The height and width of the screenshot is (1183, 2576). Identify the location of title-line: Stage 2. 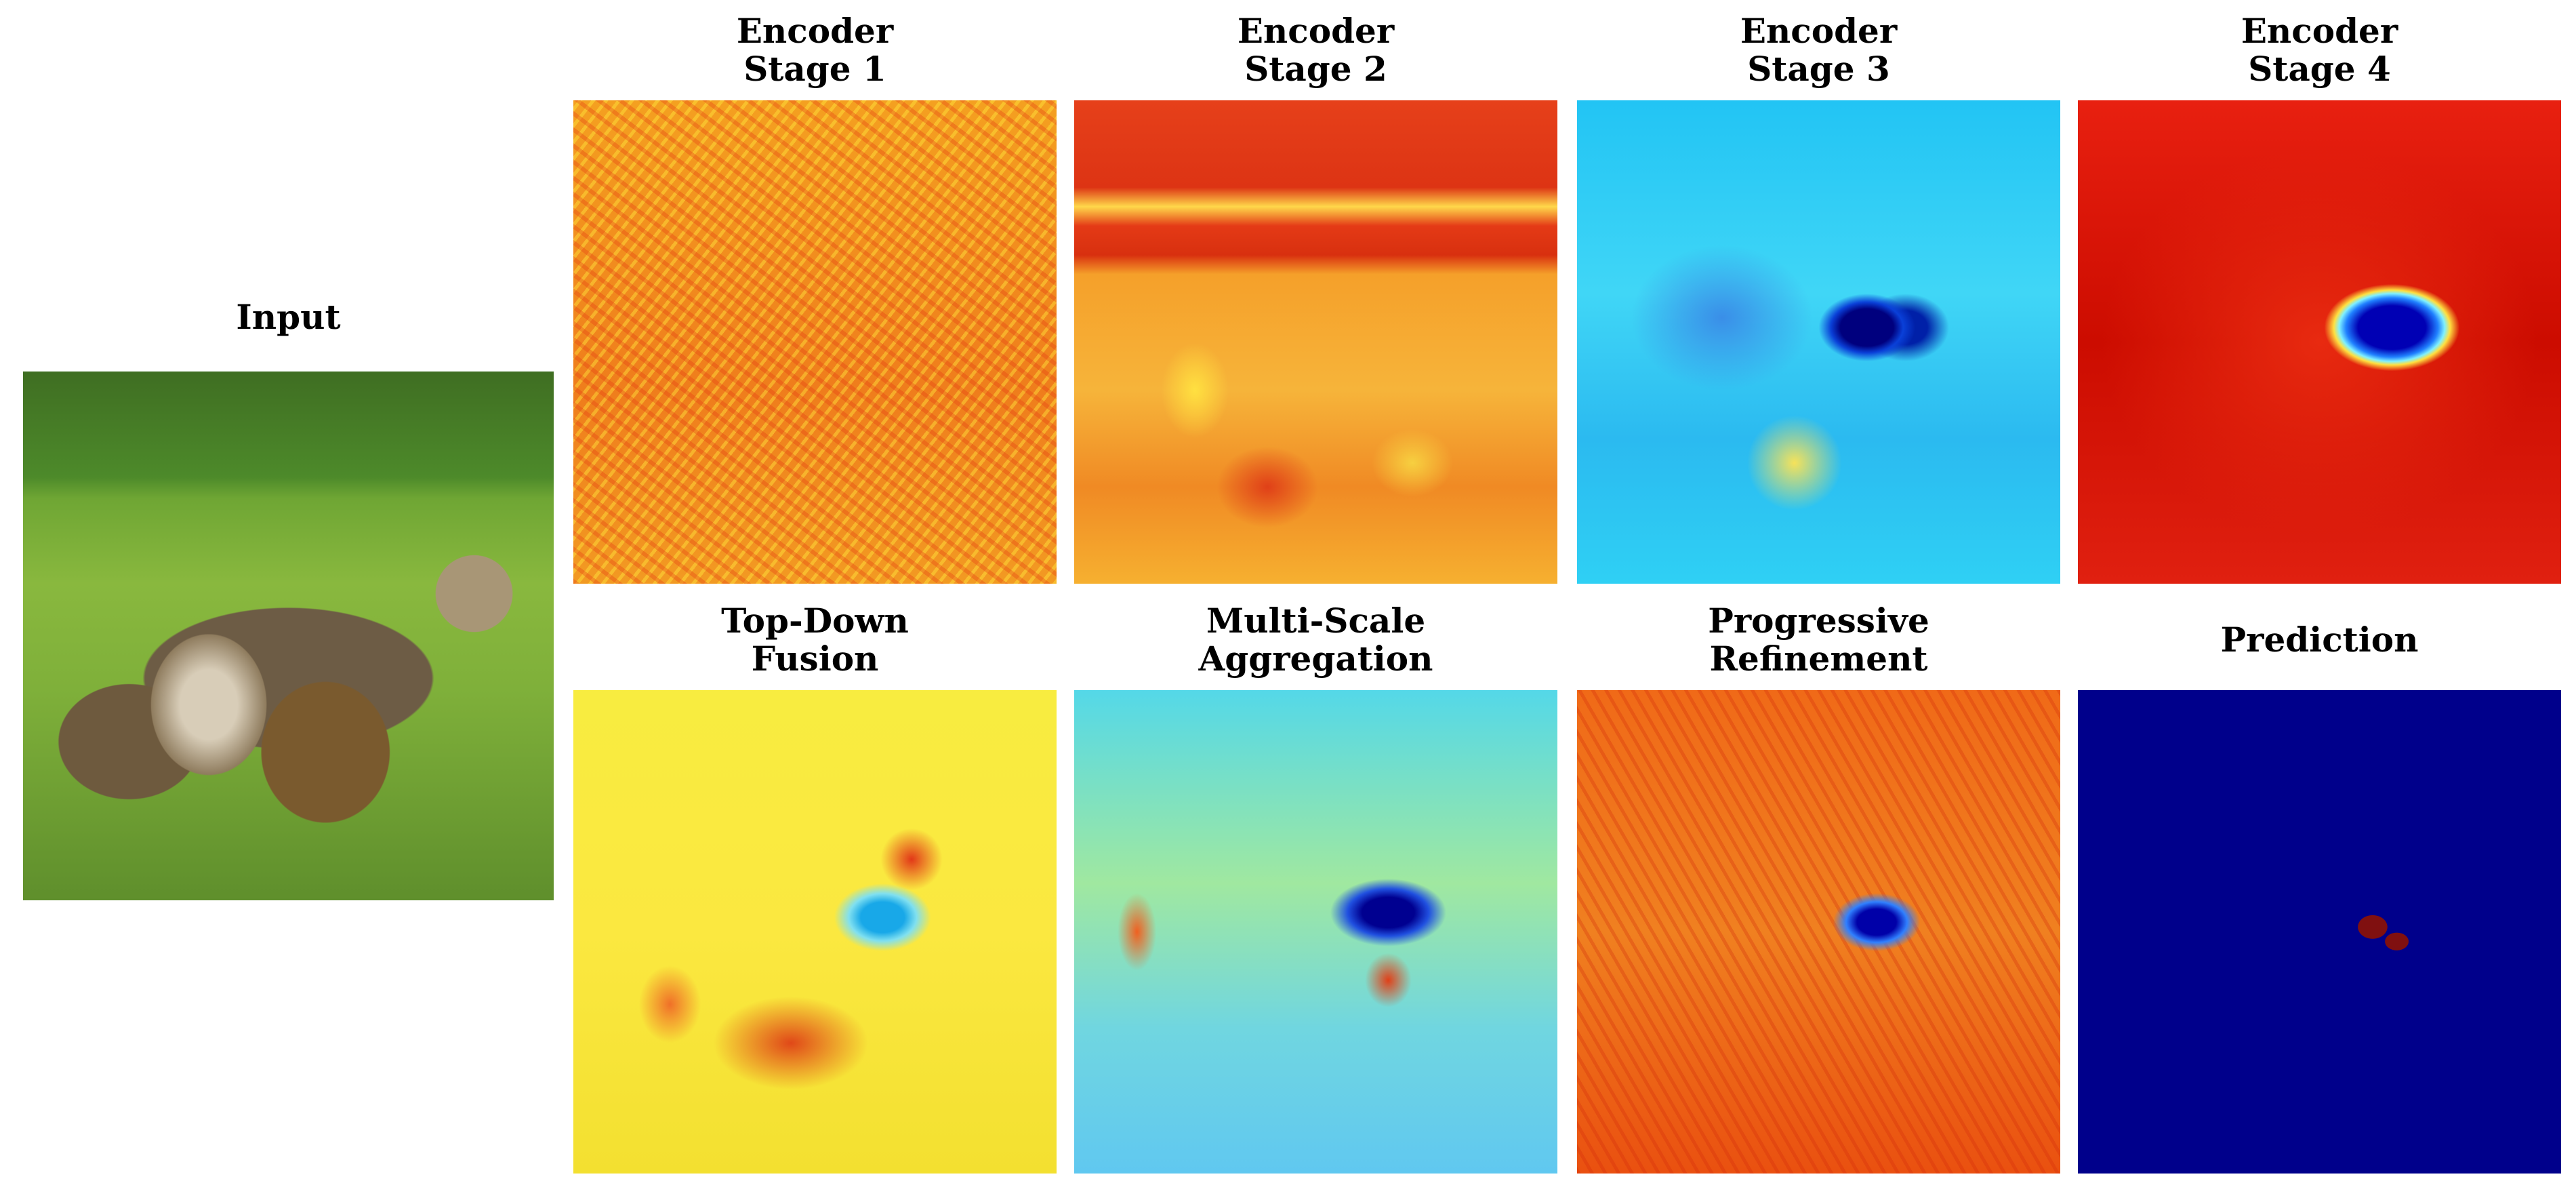
(1316, 69).